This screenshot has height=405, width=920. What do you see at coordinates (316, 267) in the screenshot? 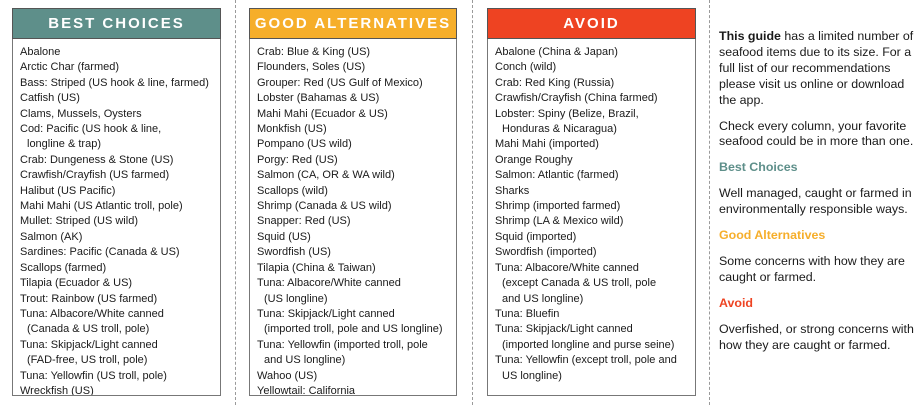
I see `seafood-item-name: Tilapia (China & Taiwan)` at bounding box center [316, 267].